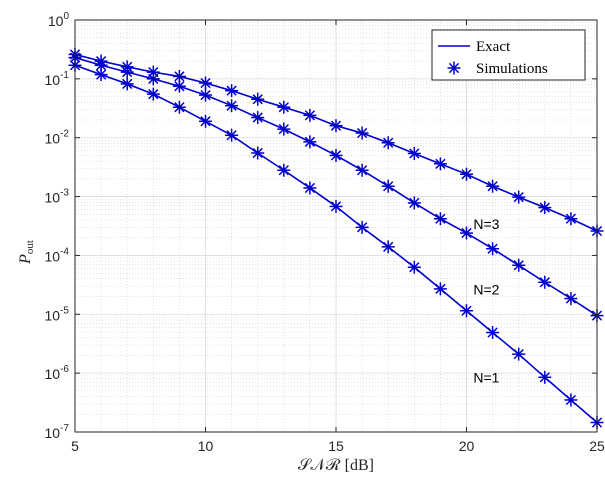 The width and height of the screenshot is (605, 477). I want to click on annotation-n1: N=1, so click(486, 378).